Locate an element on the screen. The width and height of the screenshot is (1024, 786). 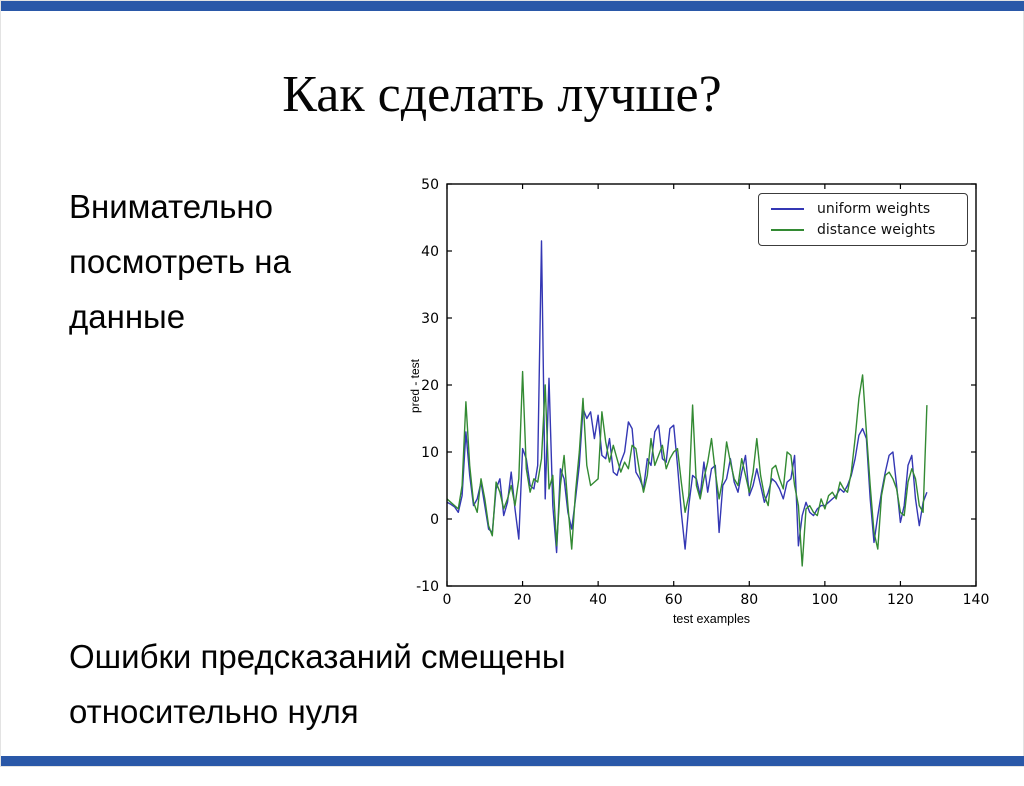
legend-label-distance: distance weights is located at coordinates (876, 230).